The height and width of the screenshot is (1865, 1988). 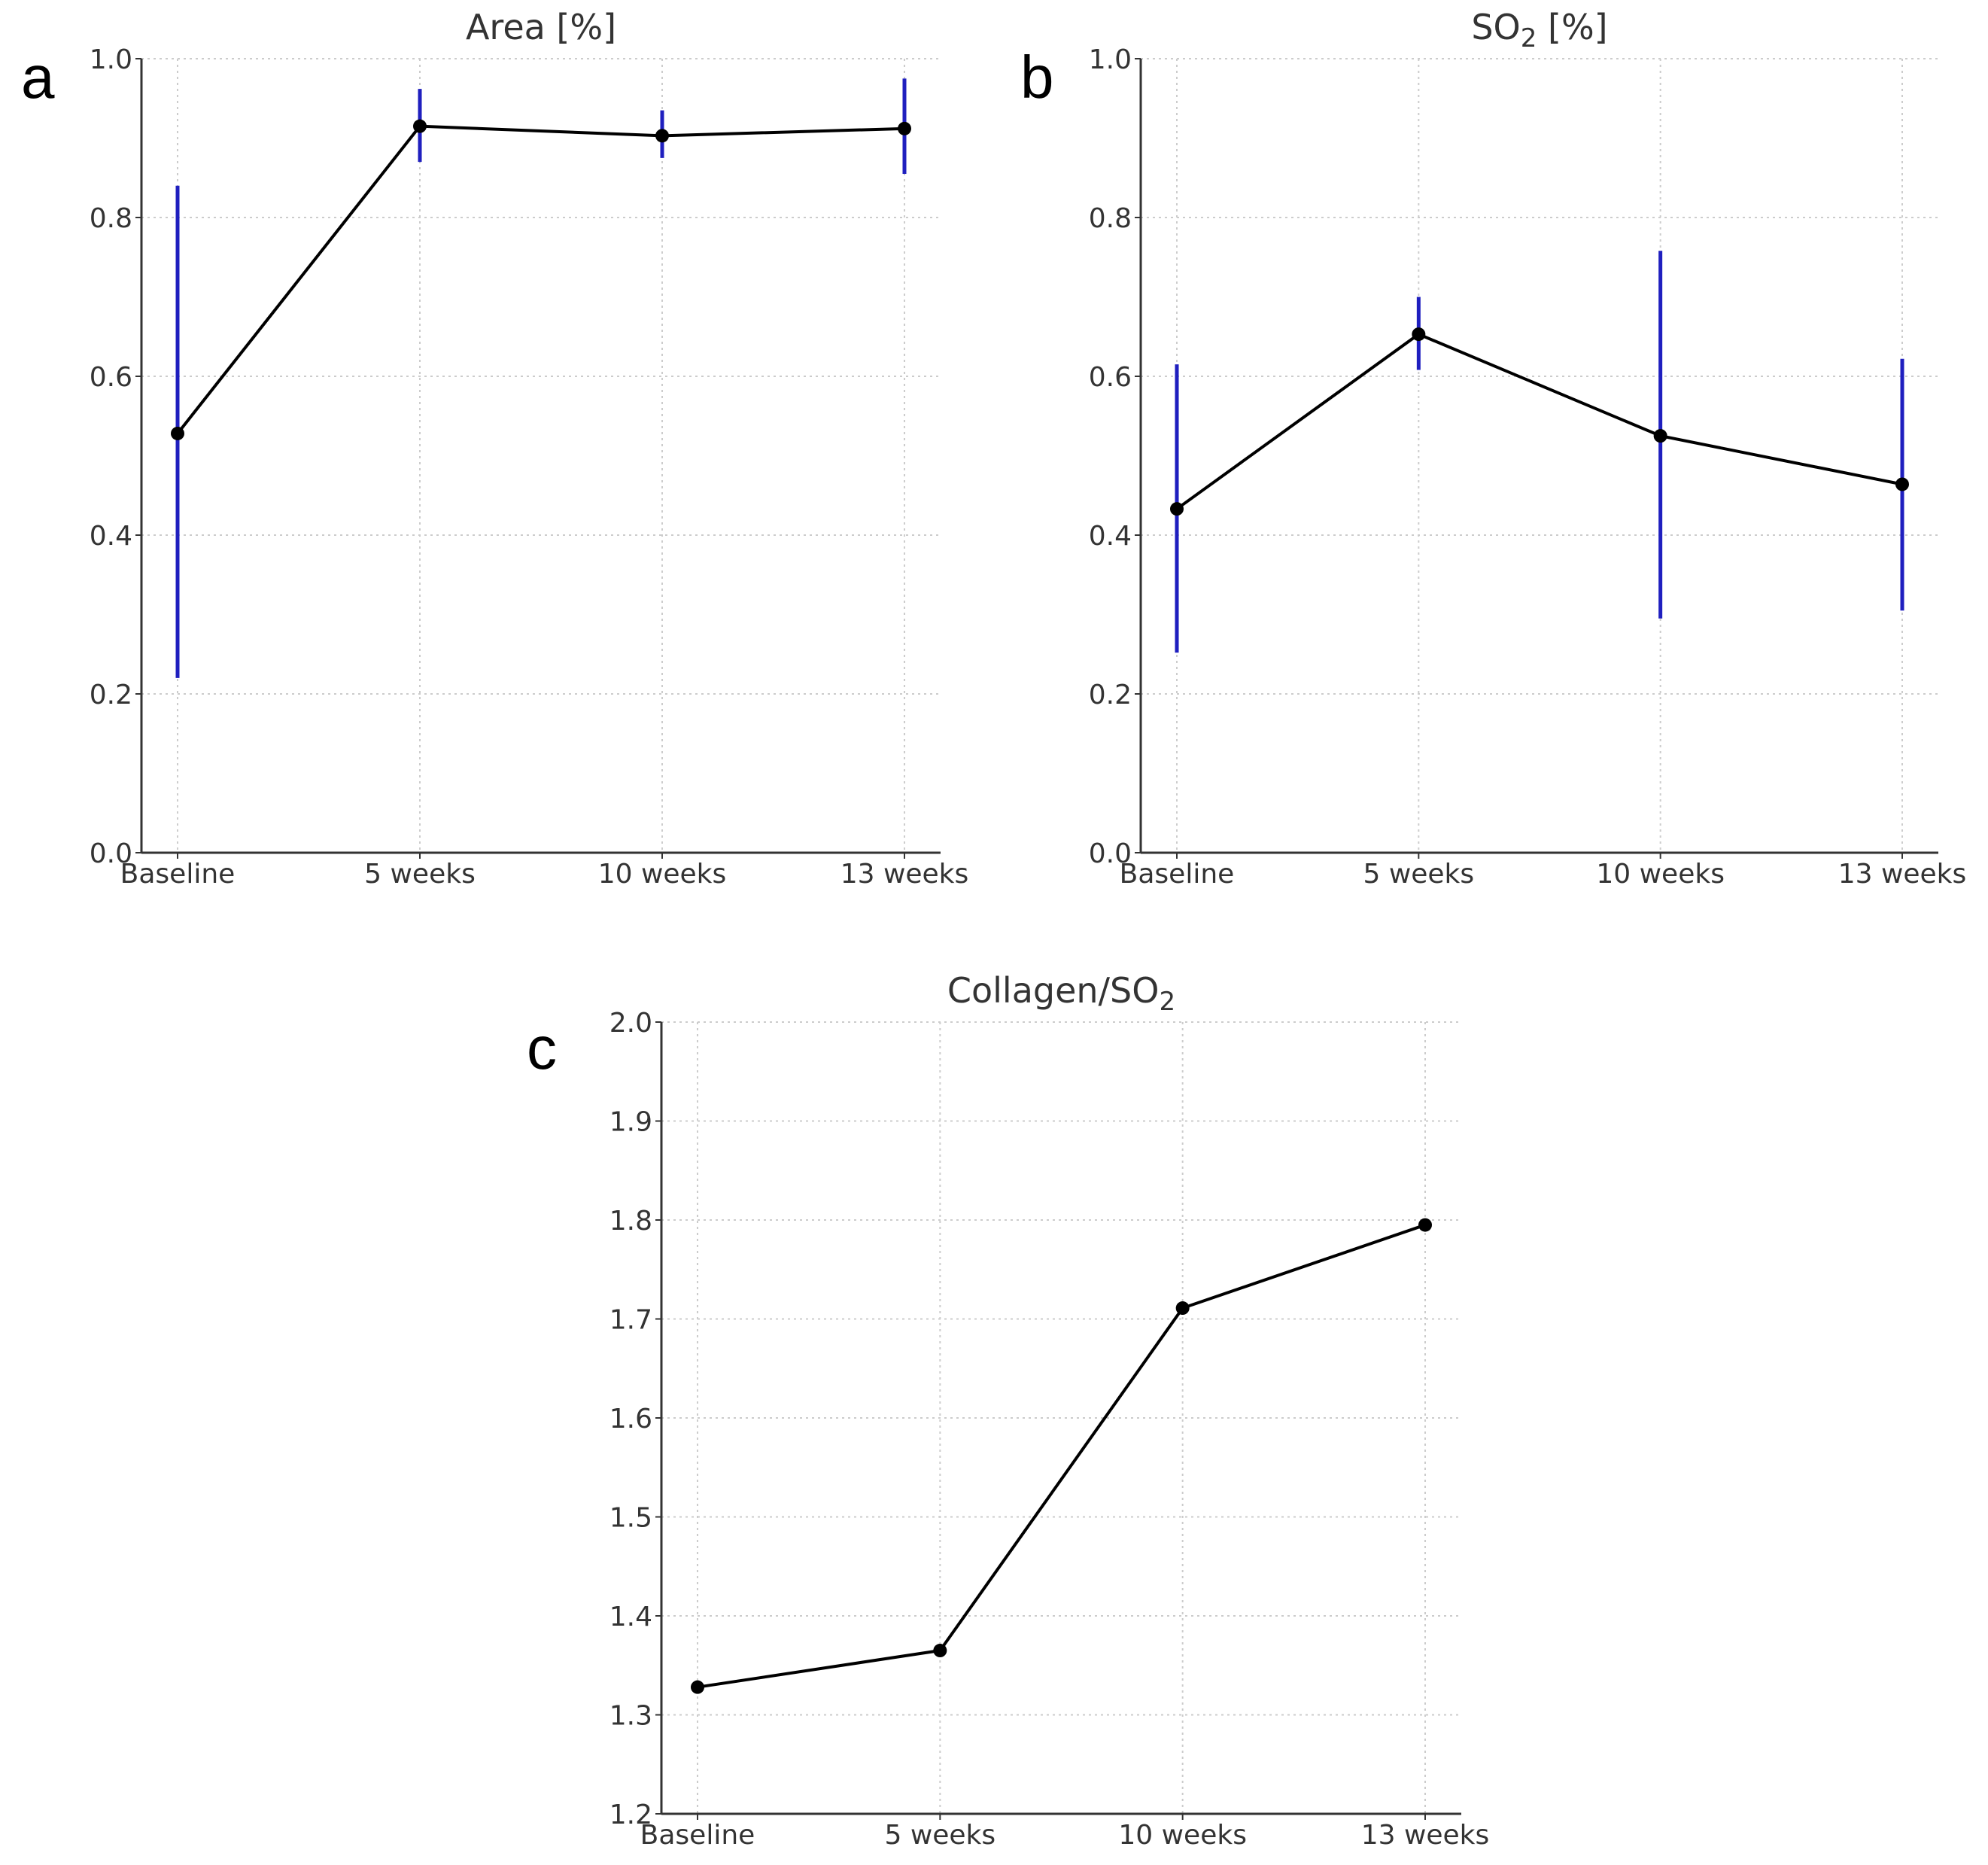 What do you see at coordinates (542, 1048) in the screenshot?
I see `panel-letter: c` at bounding box center [542, 1048].